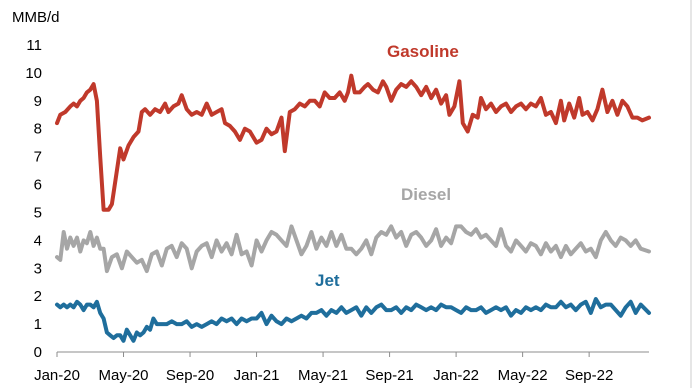 The image size is (692, 388). What do you see at coordinates (38, 185) in the screenshot?
I see `y-tick-label: 6` at bounding box center [38, 185].